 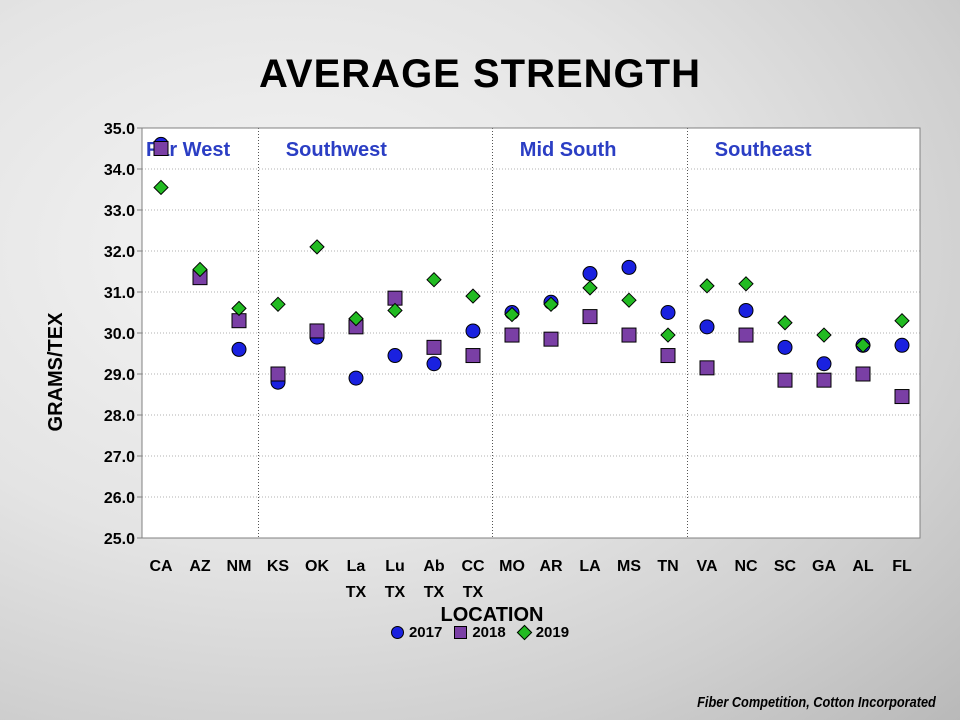 I want to click on x-tick-label: Lu, so click(x=395, y=566).